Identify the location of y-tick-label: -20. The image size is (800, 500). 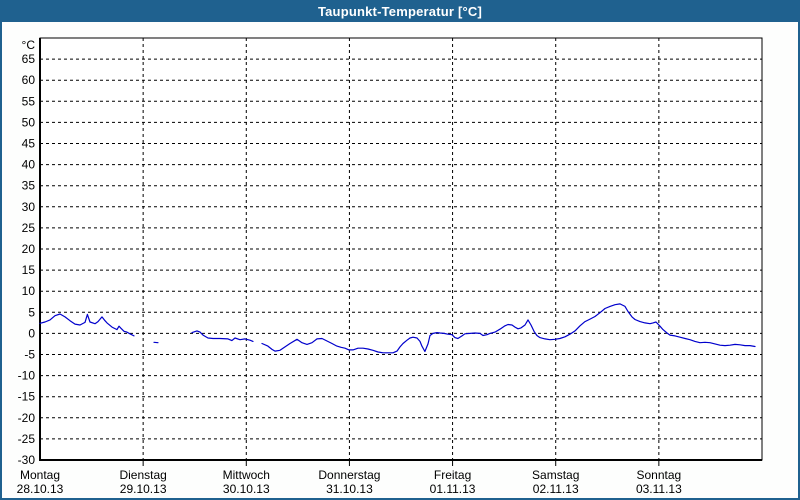
(27, 418).